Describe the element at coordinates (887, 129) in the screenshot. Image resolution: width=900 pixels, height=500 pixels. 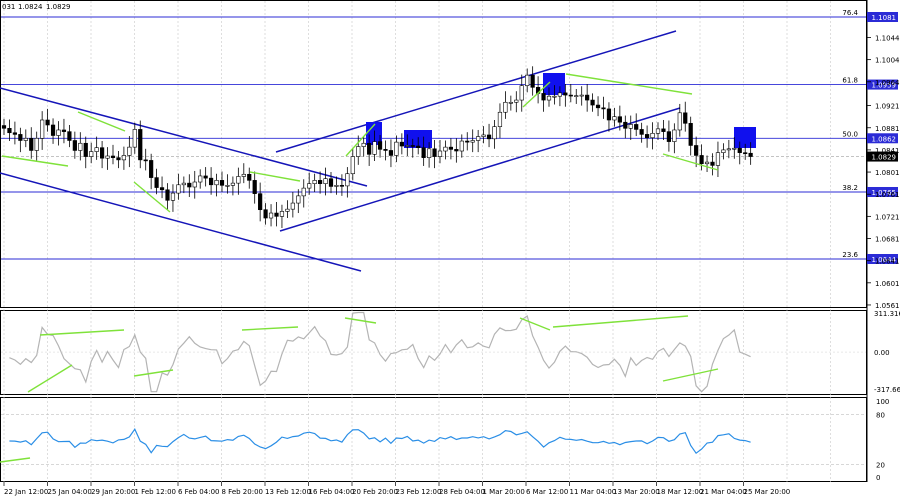
I see `price-tick-label: 1.0881` at that location.